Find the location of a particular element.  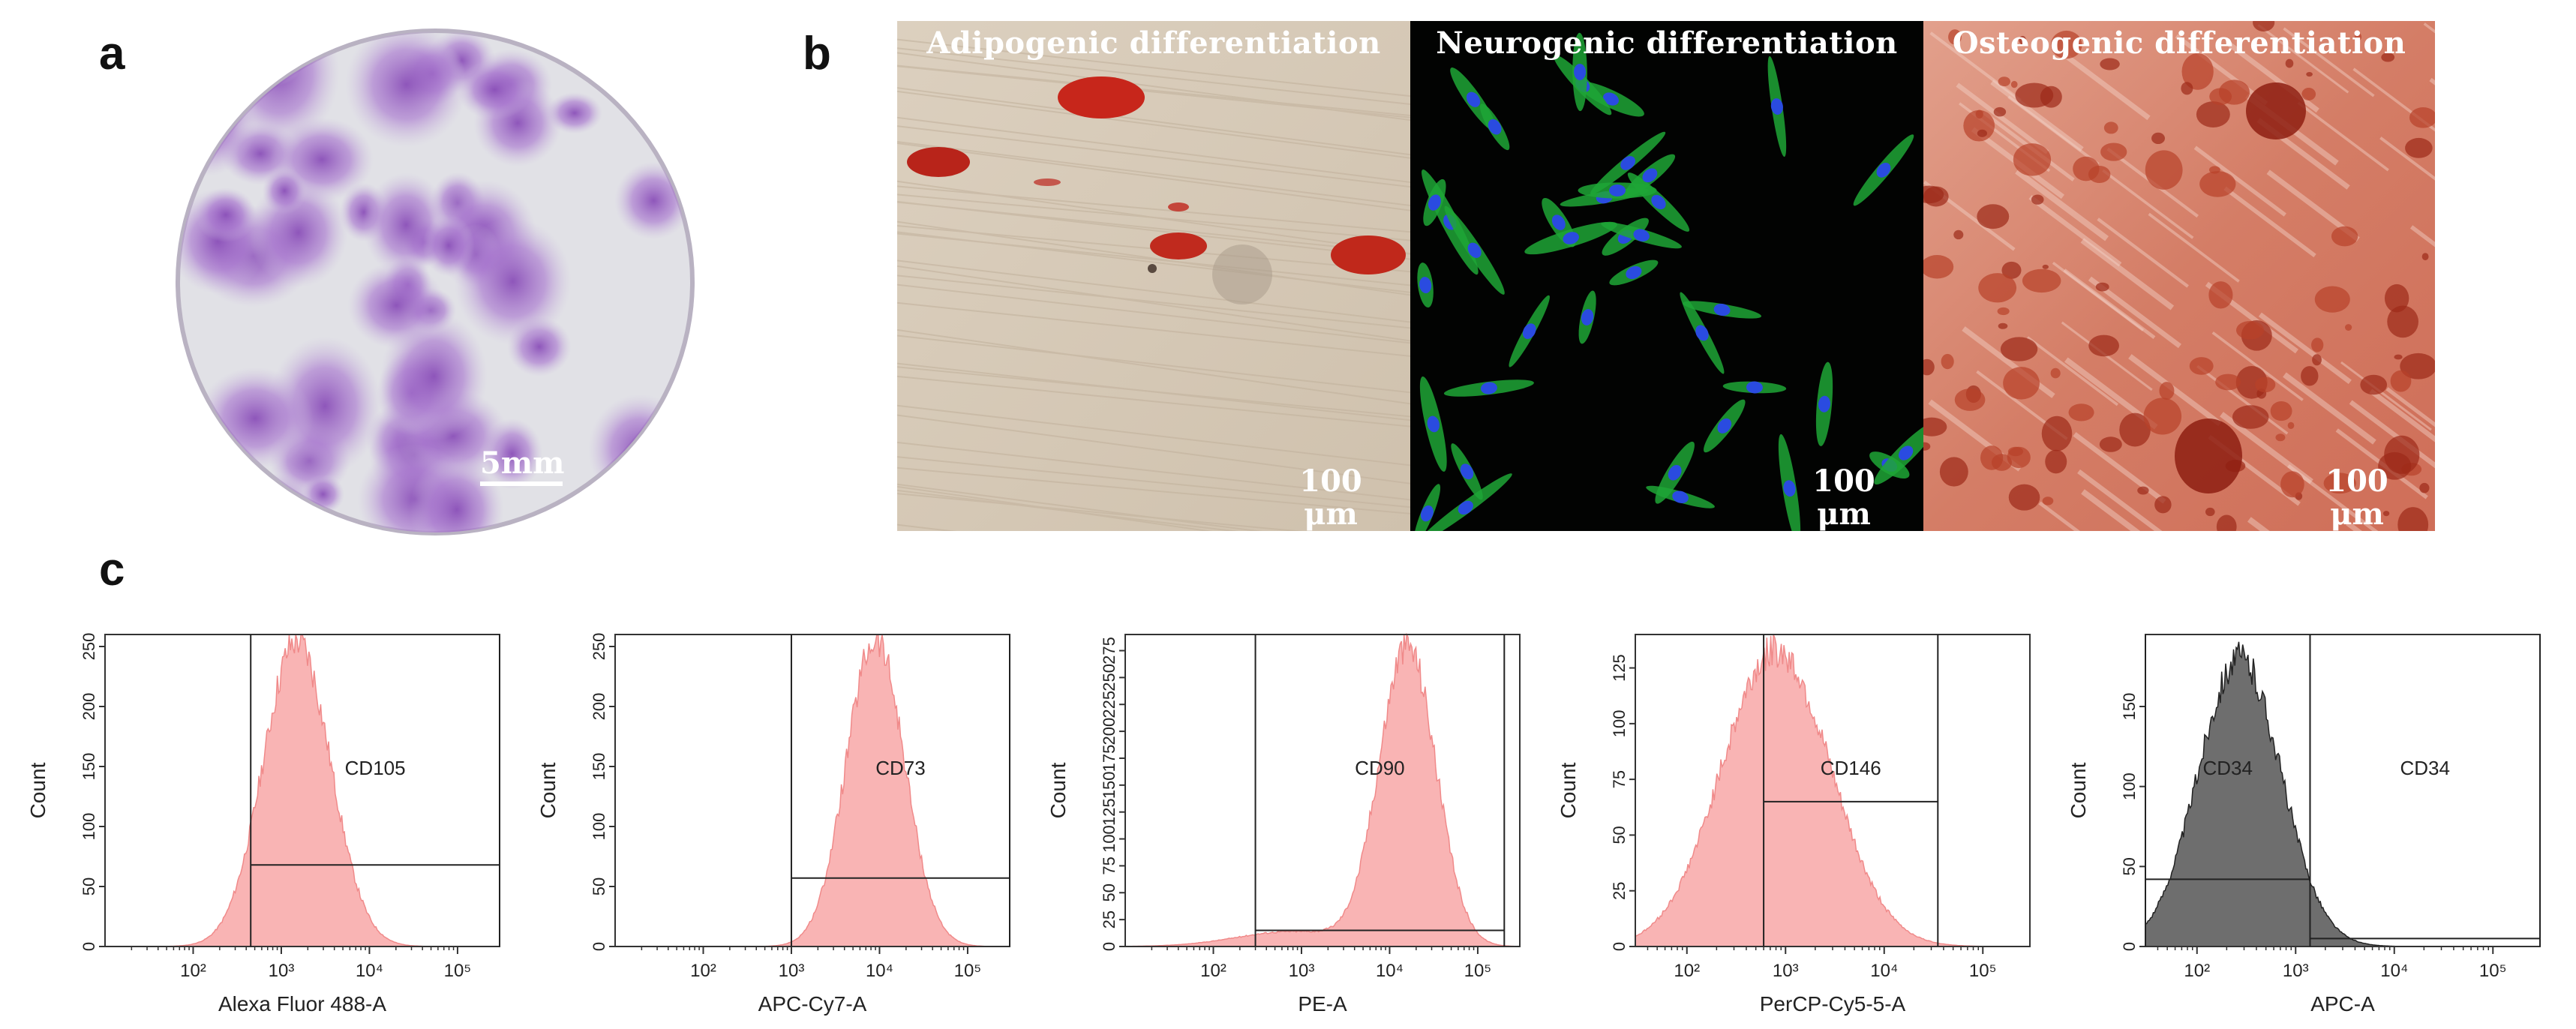

gate-label: CD34 is located at coordinates (2227, 768).